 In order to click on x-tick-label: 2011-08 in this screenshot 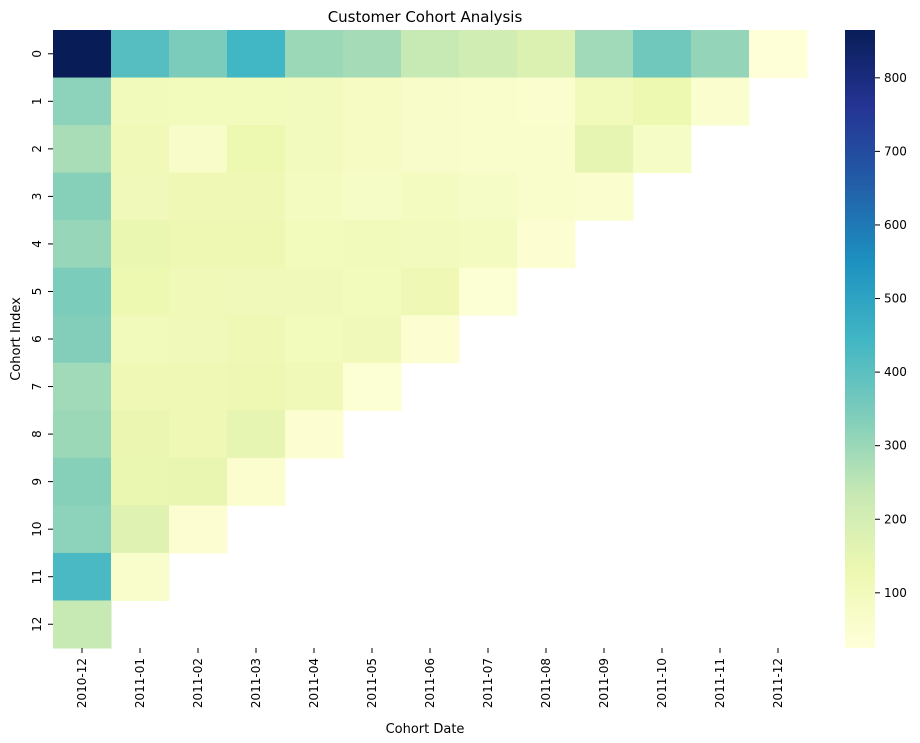, I will do `click(546, 683)`.